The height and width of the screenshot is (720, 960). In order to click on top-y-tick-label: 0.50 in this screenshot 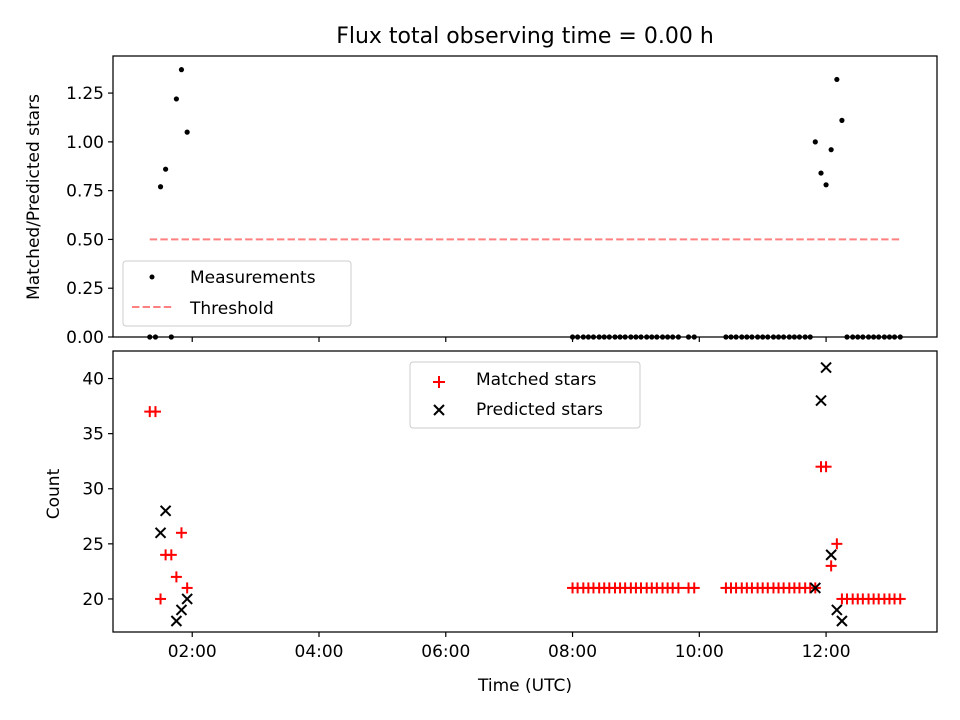, I will do `click(85, 240)`.